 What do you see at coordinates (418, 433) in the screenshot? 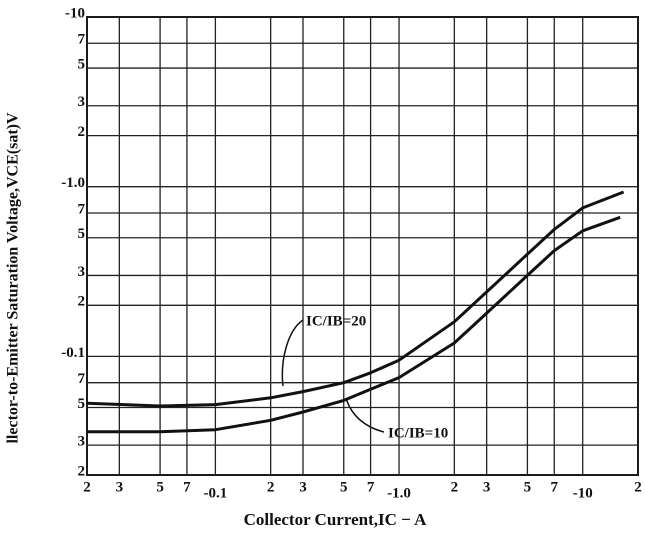
I see `series-label: IC/IB=10` at bounding box center [418, 433].